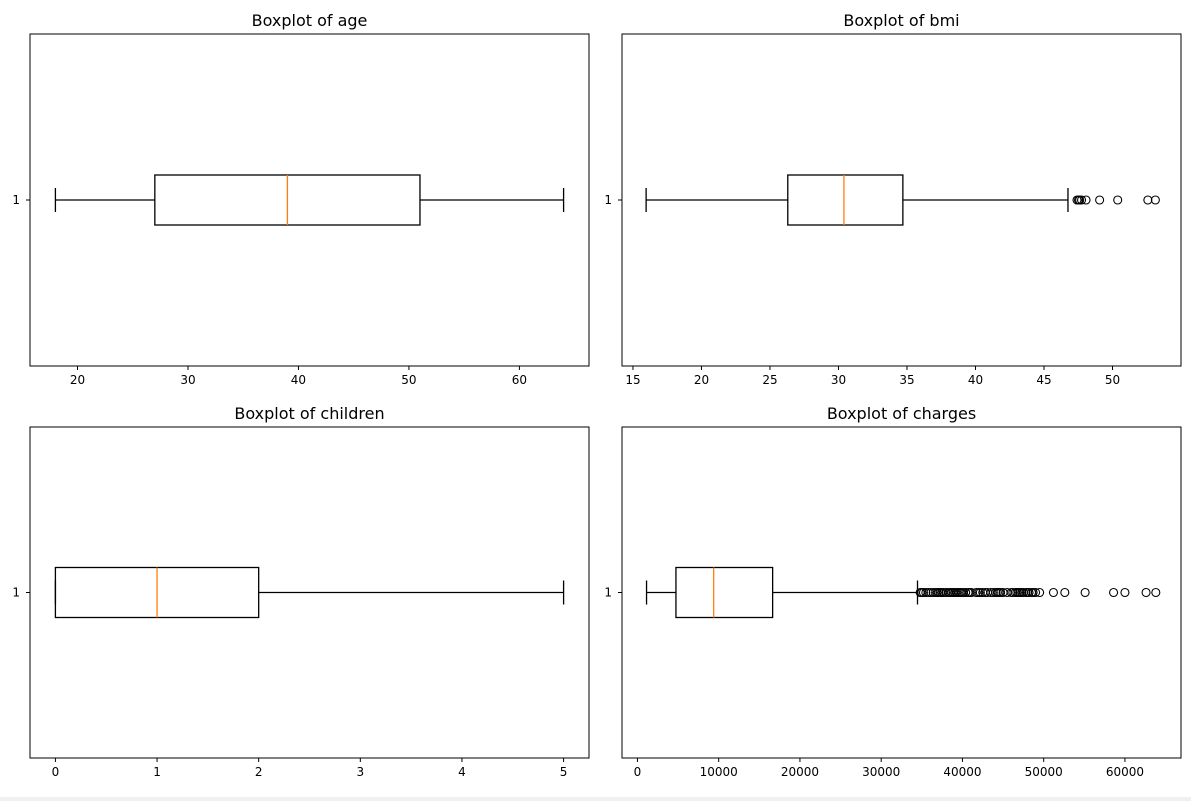  I want to click on x-tick-label: 40000, so click(962, 772).